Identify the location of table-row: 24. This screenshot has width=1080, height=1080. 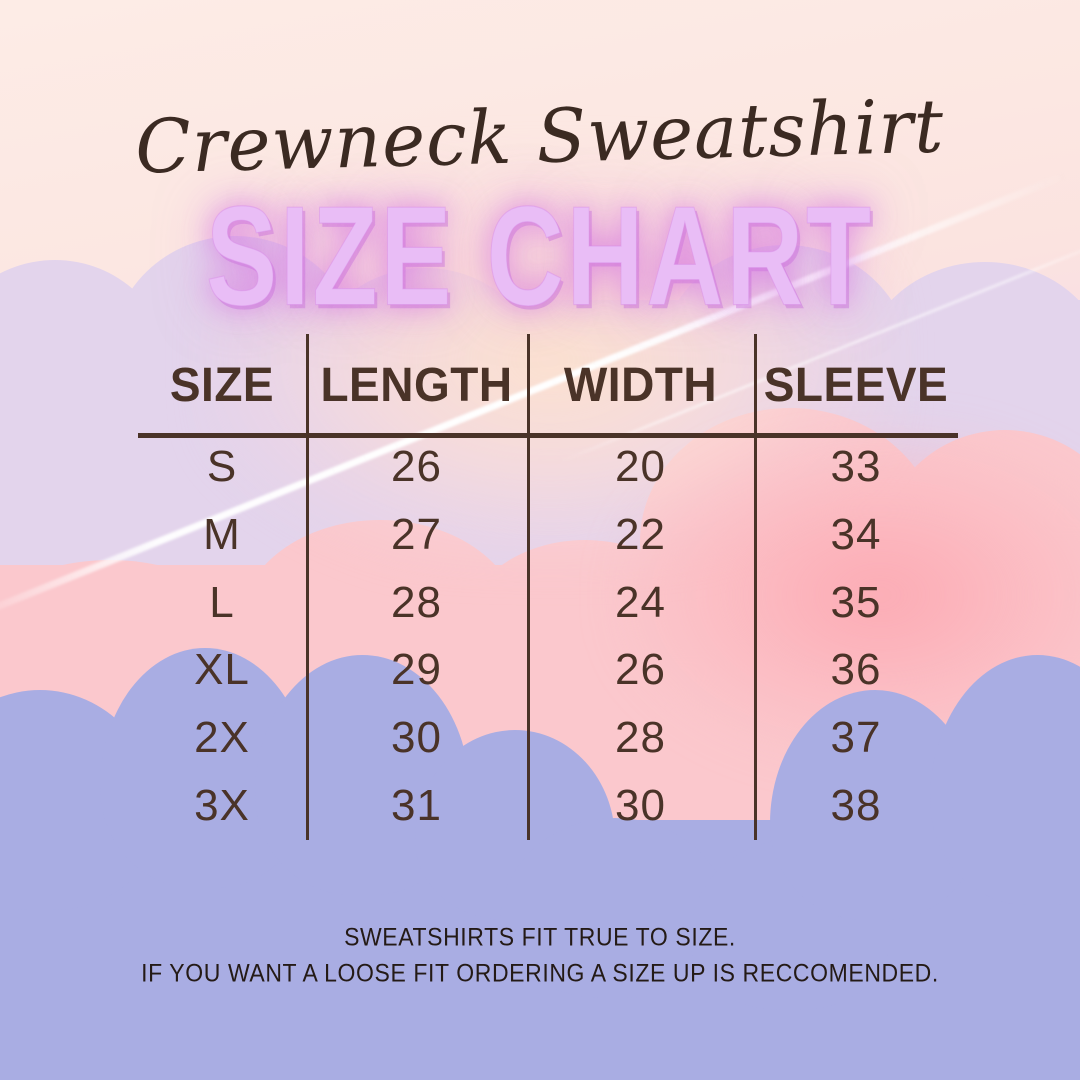
(640, 602).